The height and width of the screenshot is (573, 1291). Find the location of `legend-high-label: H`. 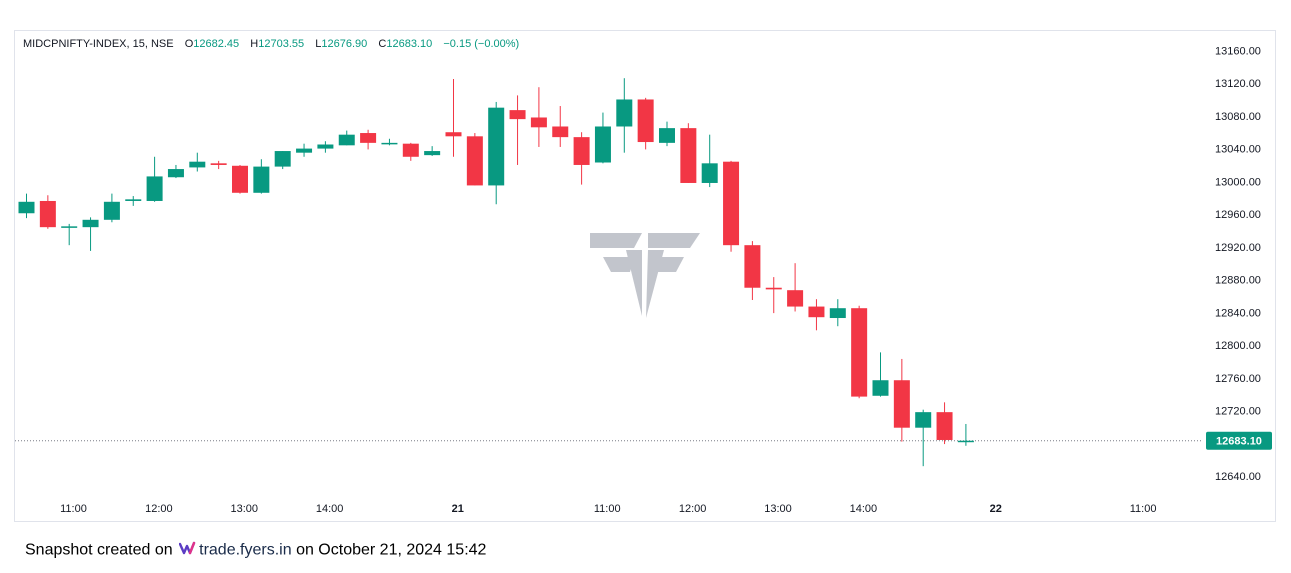

legend-high-label: H is located at coordinates (254, 44).